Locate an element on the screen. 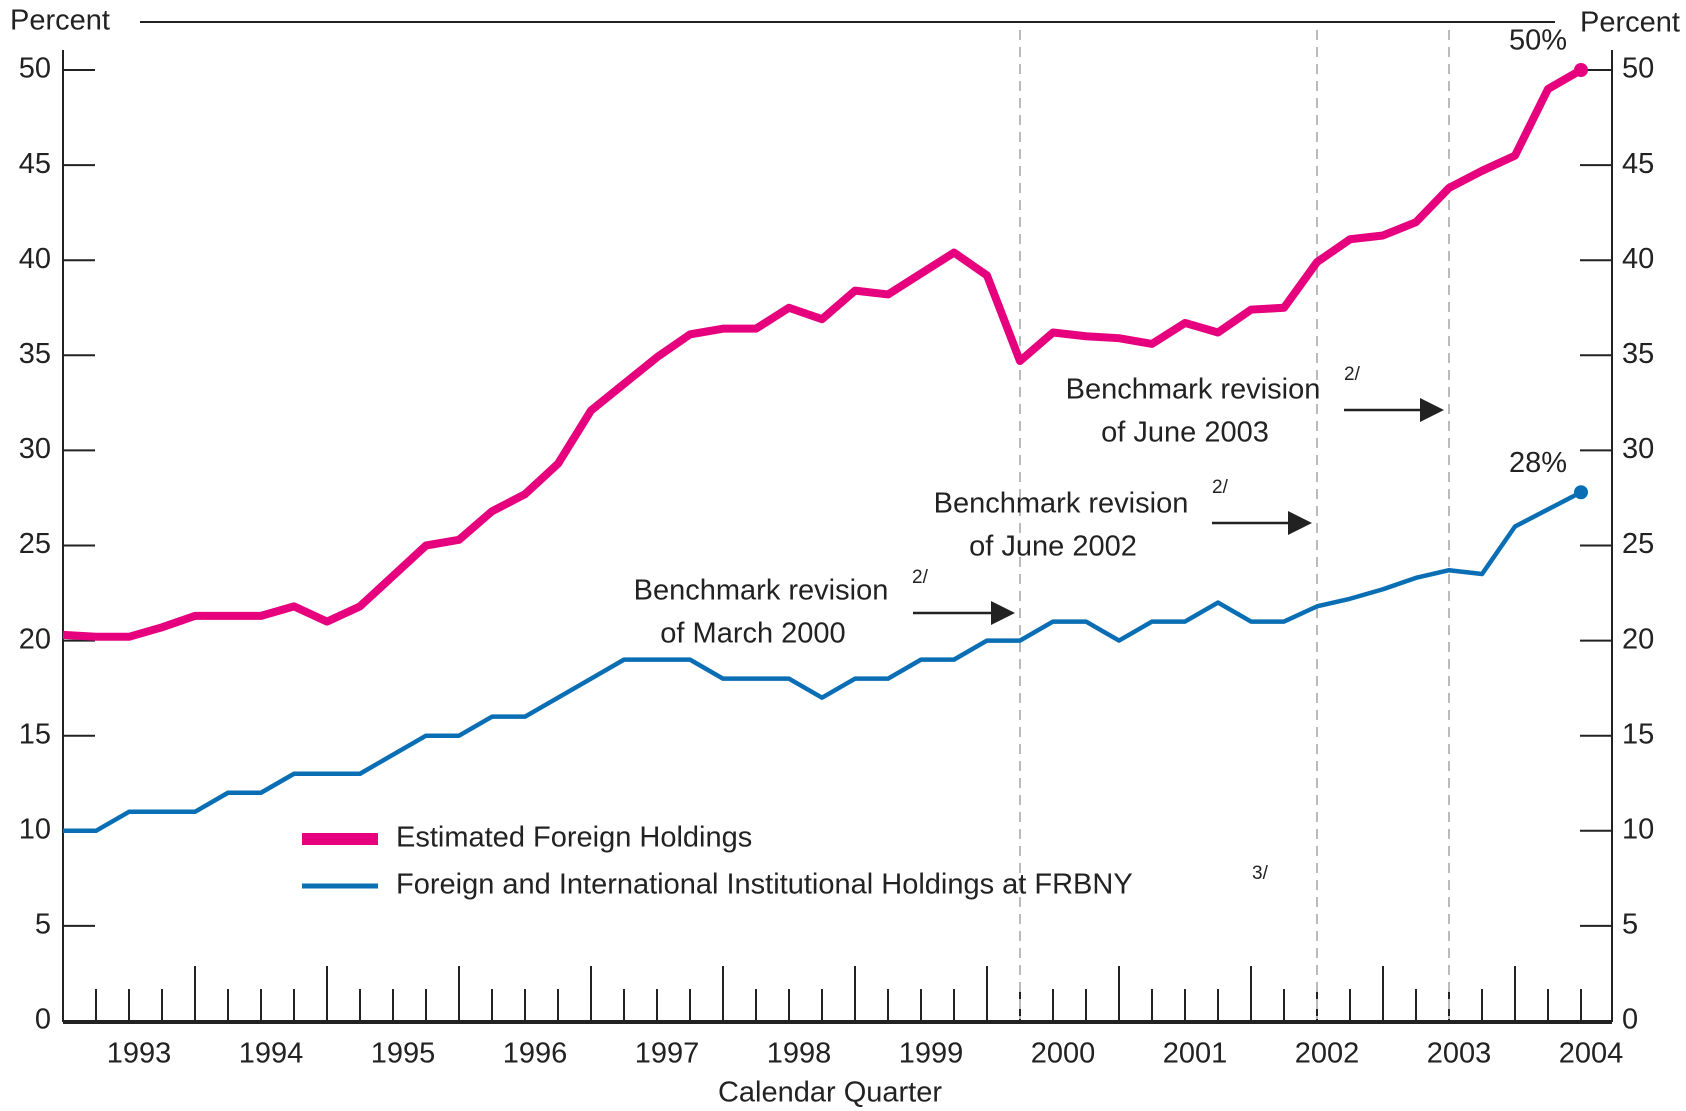 Image resolution: width=1686 pixels, height=1111 pixels. y2-tick-label: 35 is located at coordinates (1638, 354).